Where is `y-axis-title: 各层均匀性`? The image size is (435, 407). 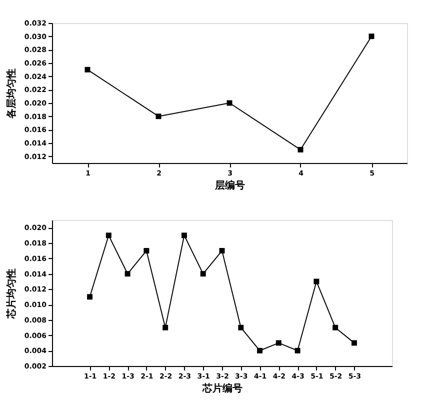
y-axis-title: 各层均匀性 is located at coordinates (11, 94).